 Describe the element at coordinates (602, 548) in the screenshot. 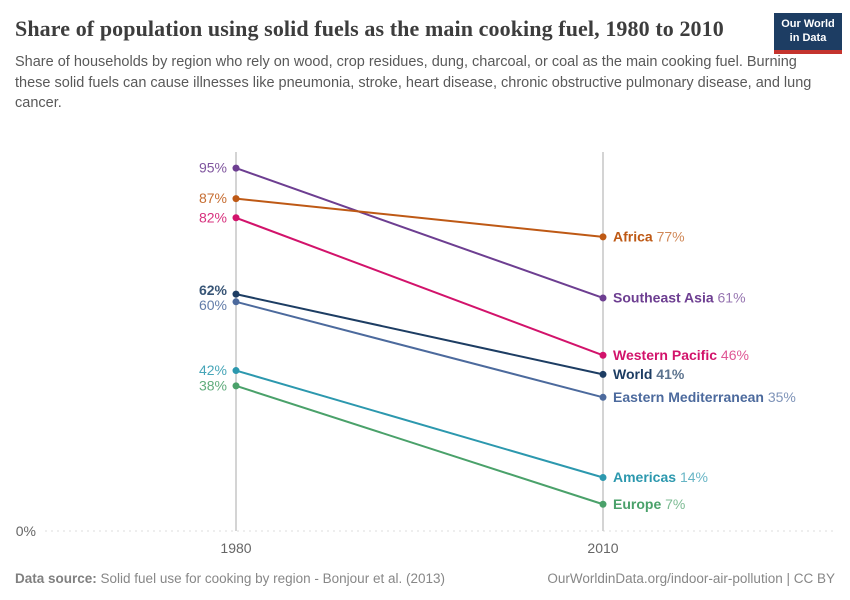

I see `x-tick-2010: 2010` at that location.